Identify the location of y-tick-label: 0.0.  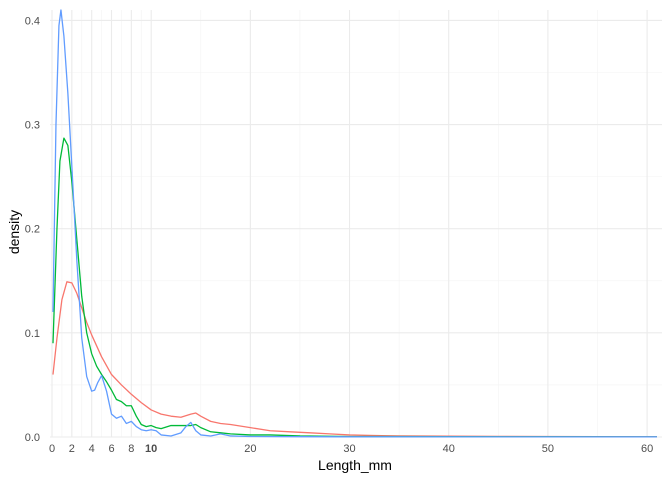
(32, 438).